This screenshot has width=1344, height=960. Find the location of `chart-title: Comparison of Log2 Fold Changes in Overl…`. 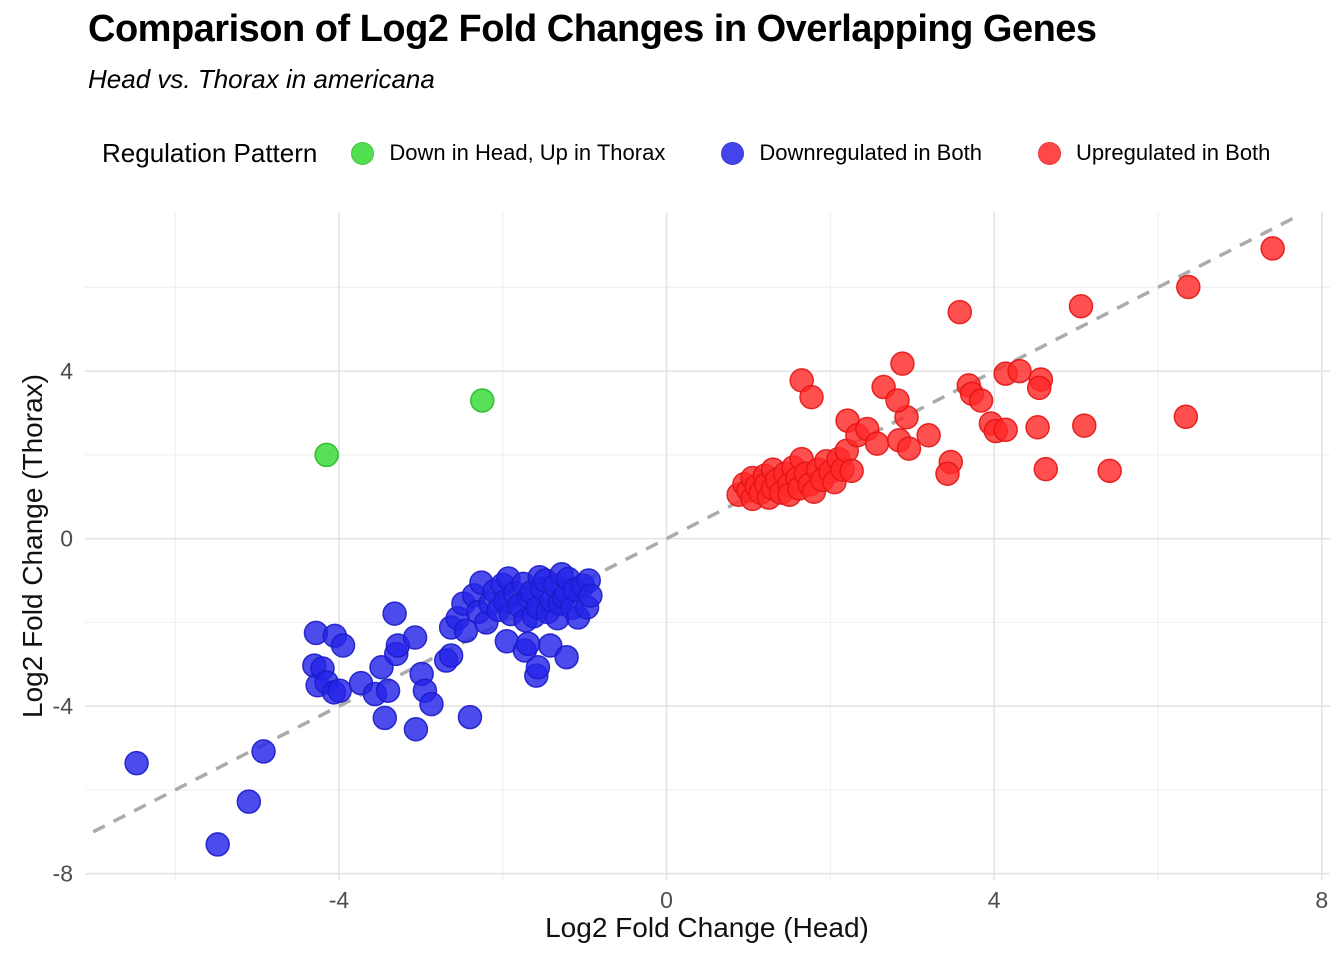

chart-title: Comparison of Log2 Fold Changes in Overl… is located at coordinates (592, 29).